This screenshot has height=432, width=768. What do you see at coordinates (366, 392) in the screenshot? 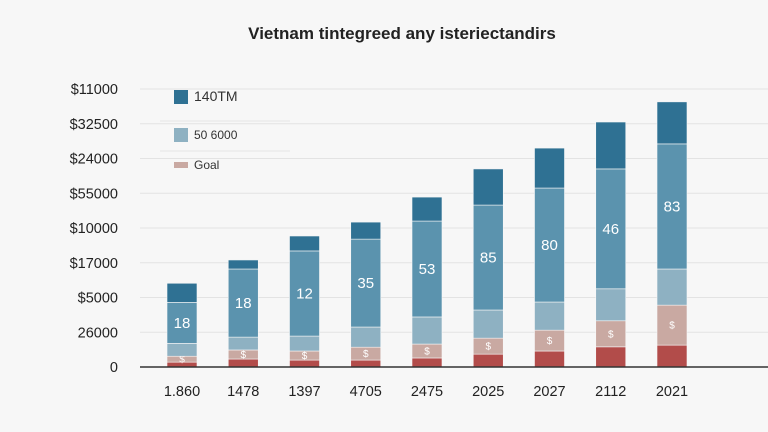
I see `x-tick-label: 4705` at bounding box center [366, 392].